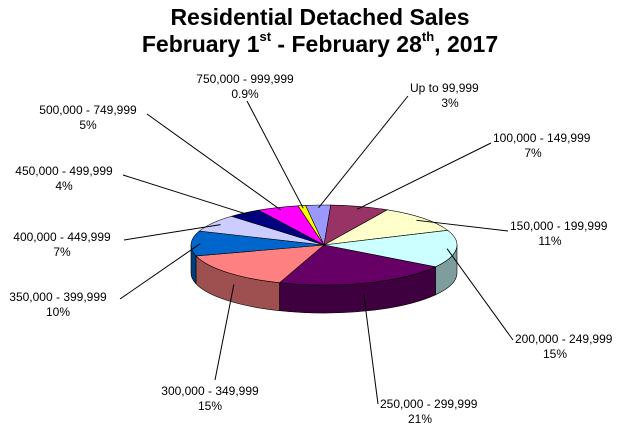 The width and height of the screenshot is (640, 436). I want to click on pie-sides, so click(324, 279).